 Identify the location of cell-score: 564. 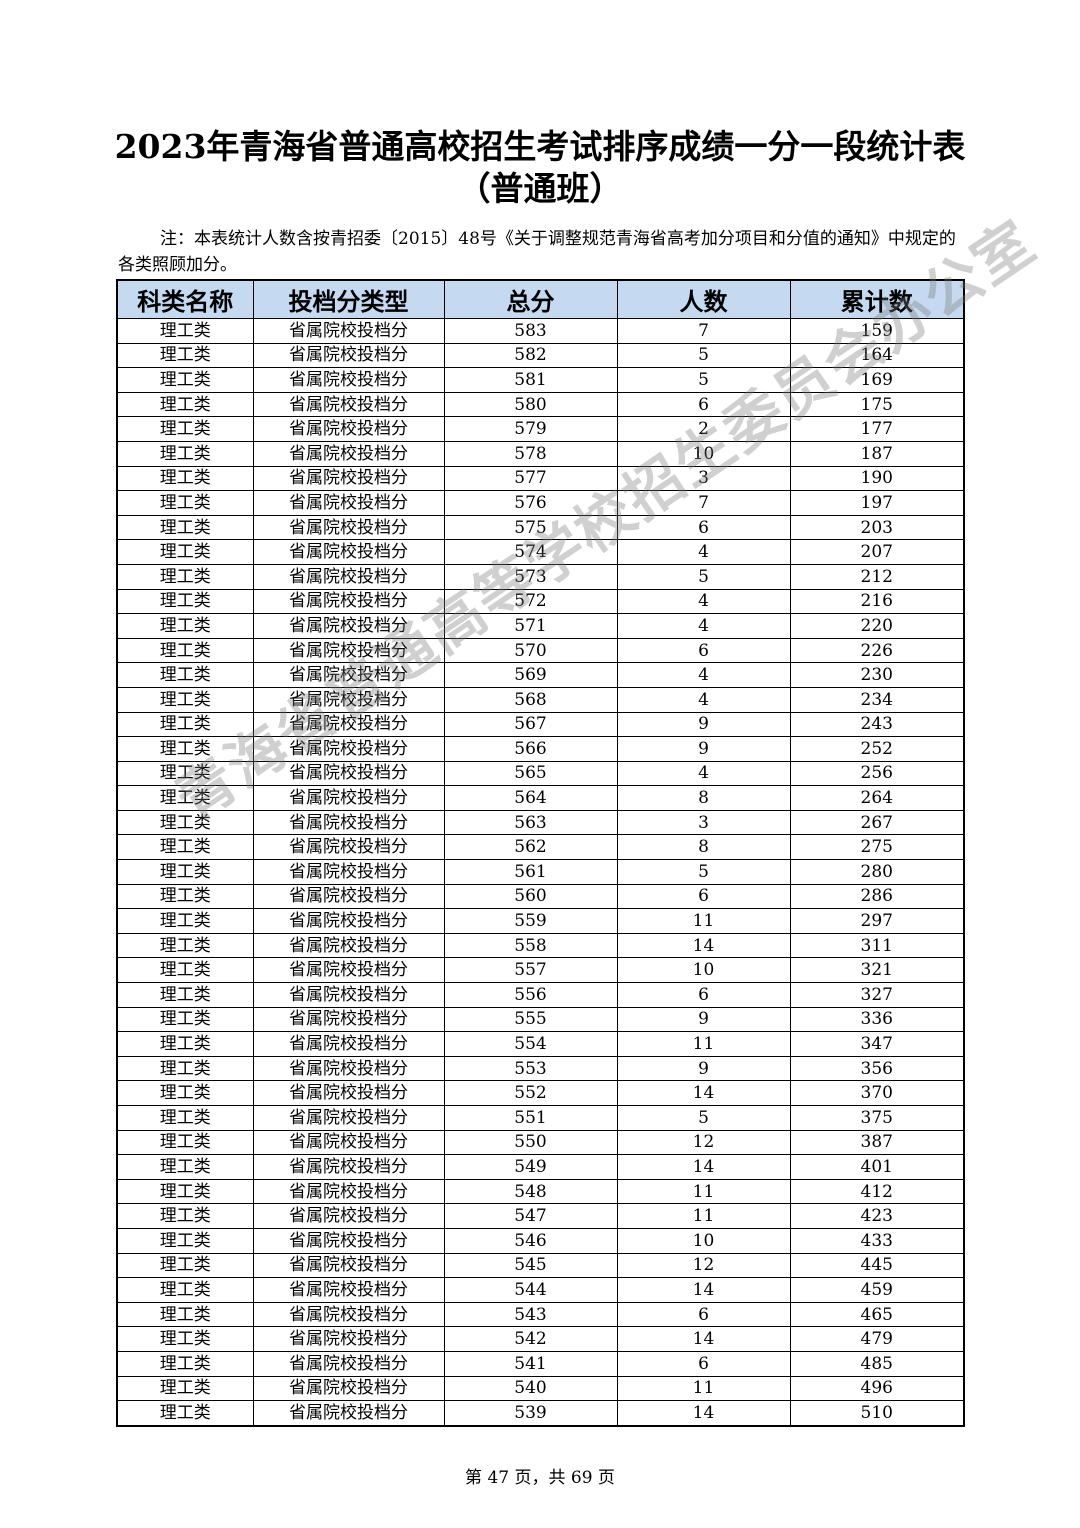
(530, 798).